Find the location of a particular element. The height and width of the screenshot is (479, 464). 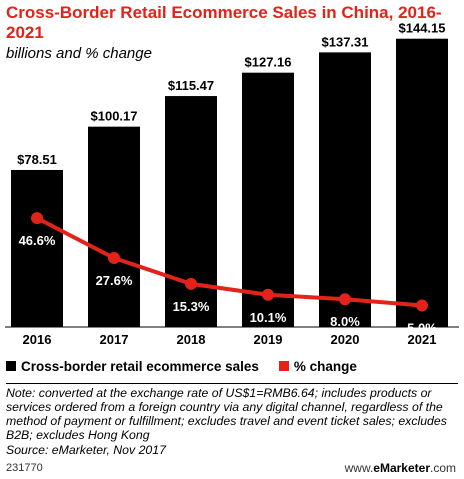

legend-item-change: % change is located at coordinates (317, 366).